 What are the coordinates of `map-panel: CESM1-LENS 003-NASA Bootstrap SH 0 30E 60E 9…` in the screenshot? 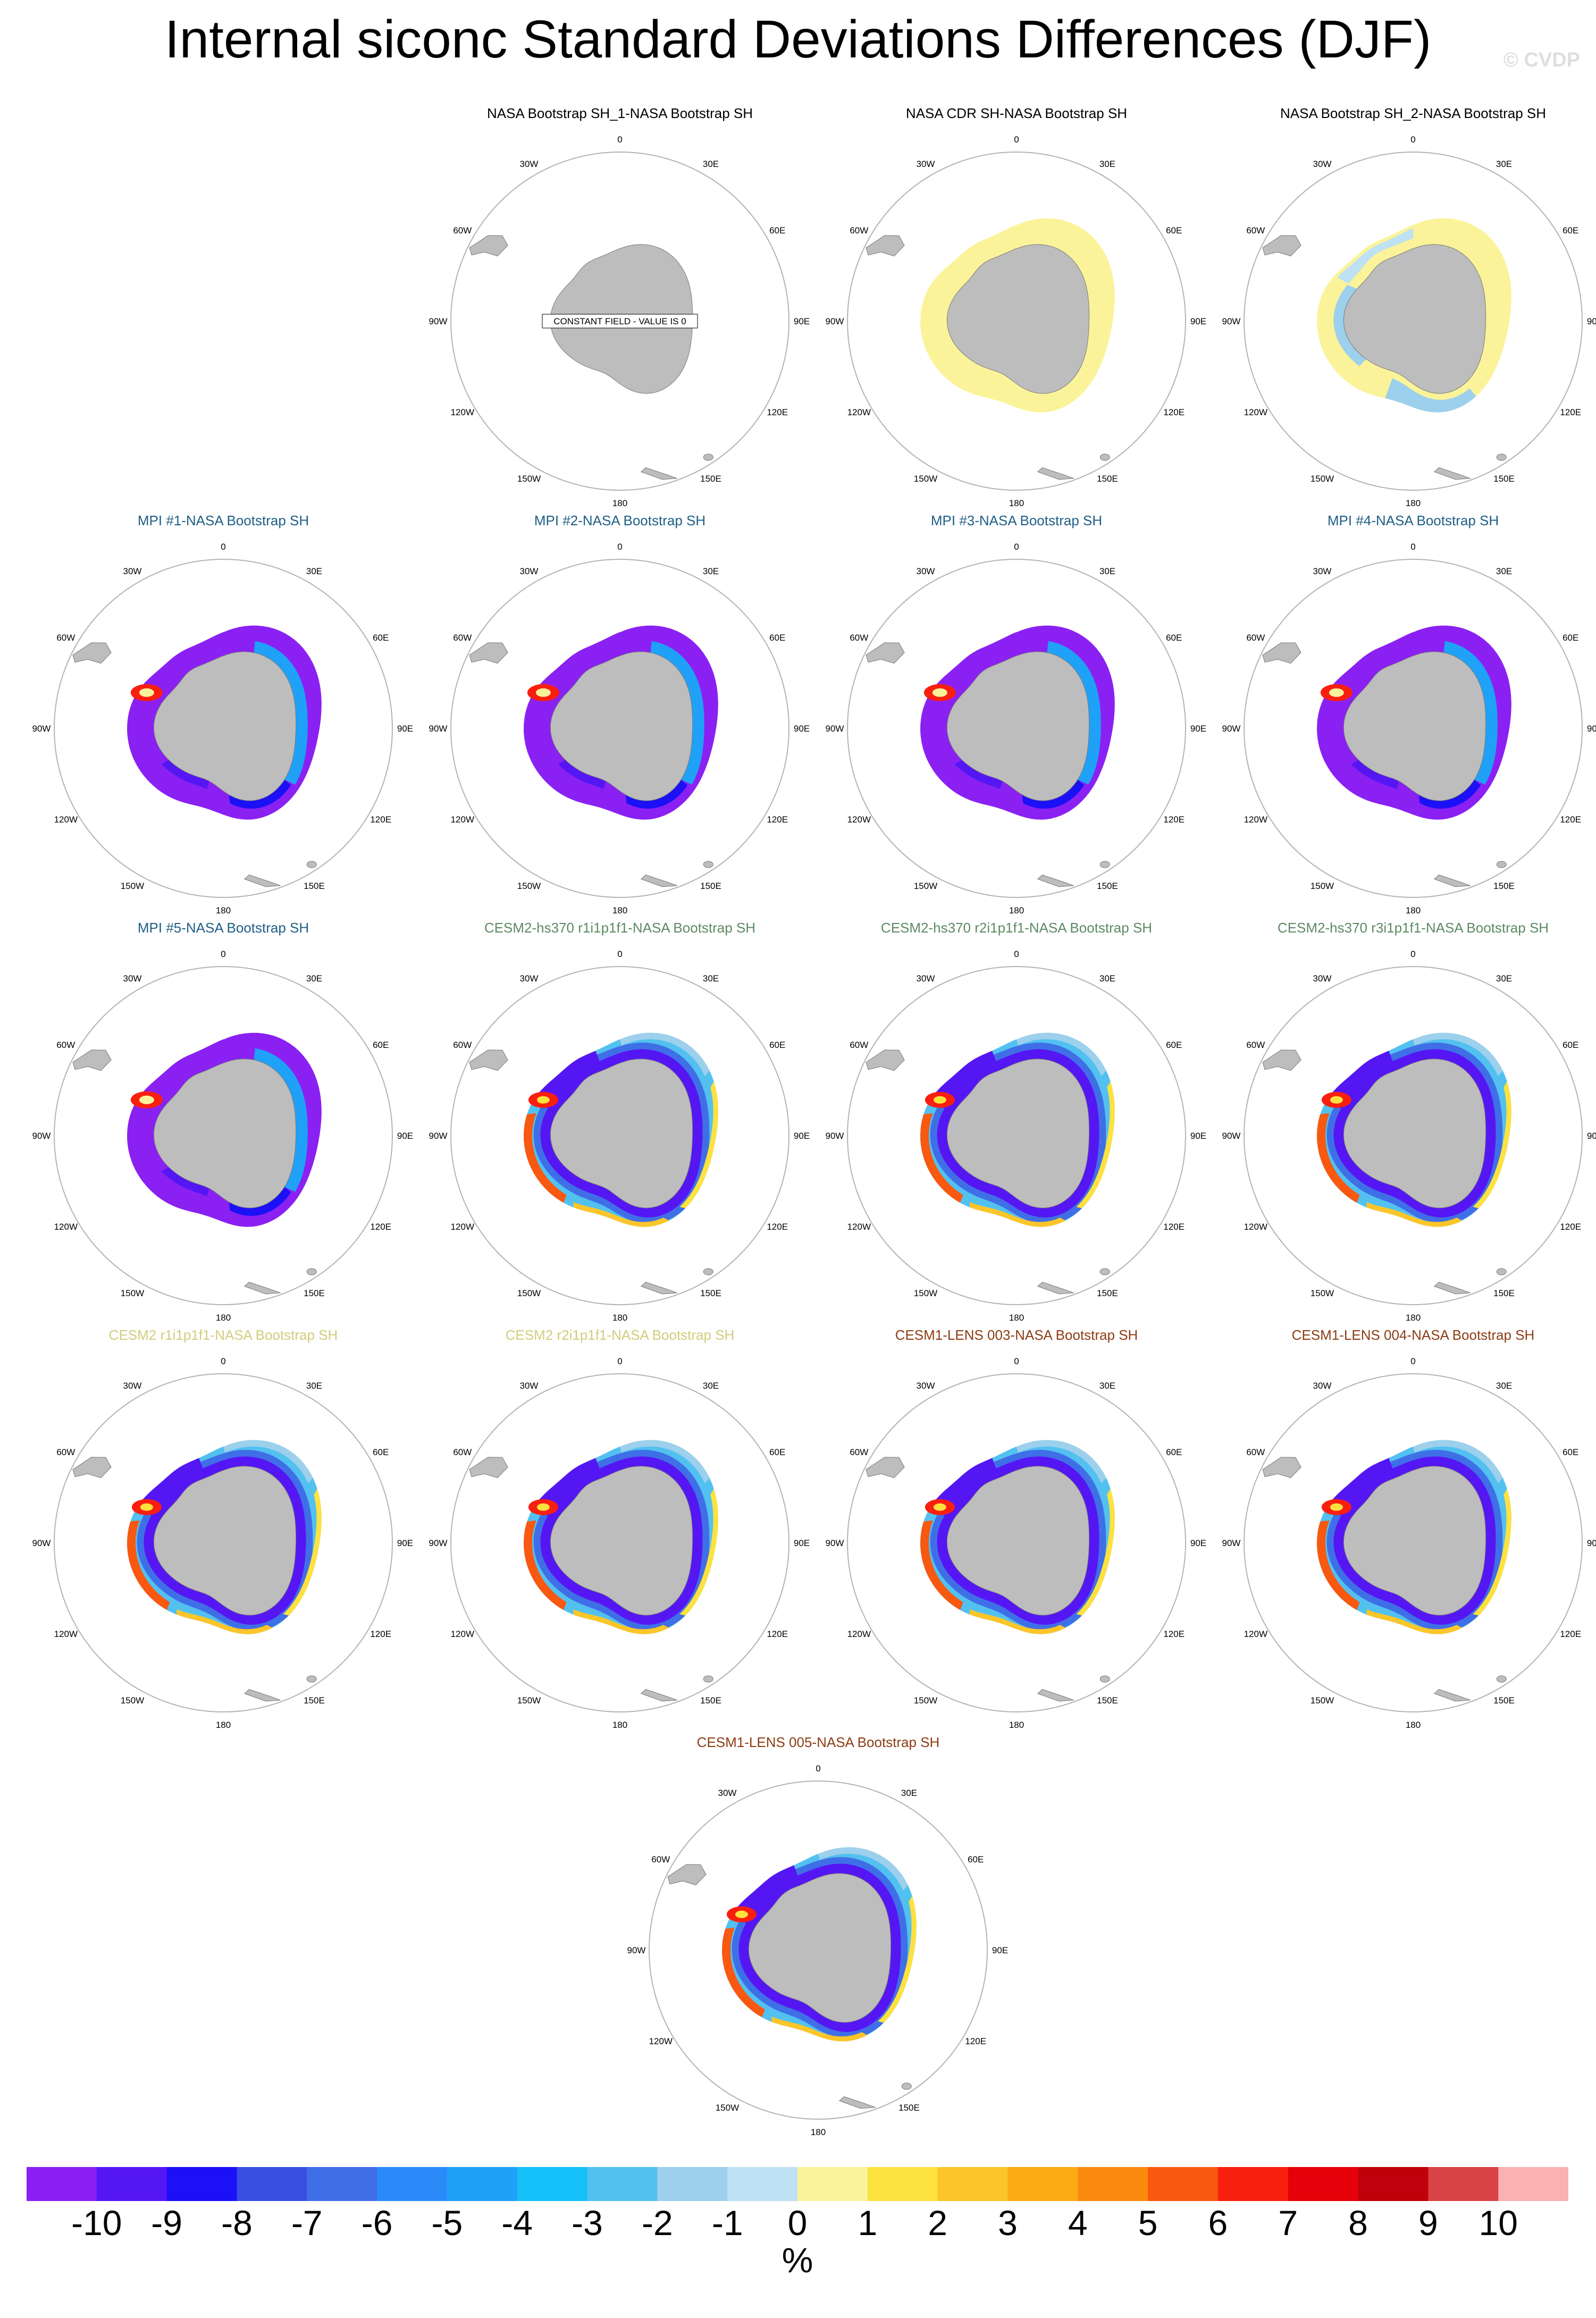 It's located at (1016, 1528).